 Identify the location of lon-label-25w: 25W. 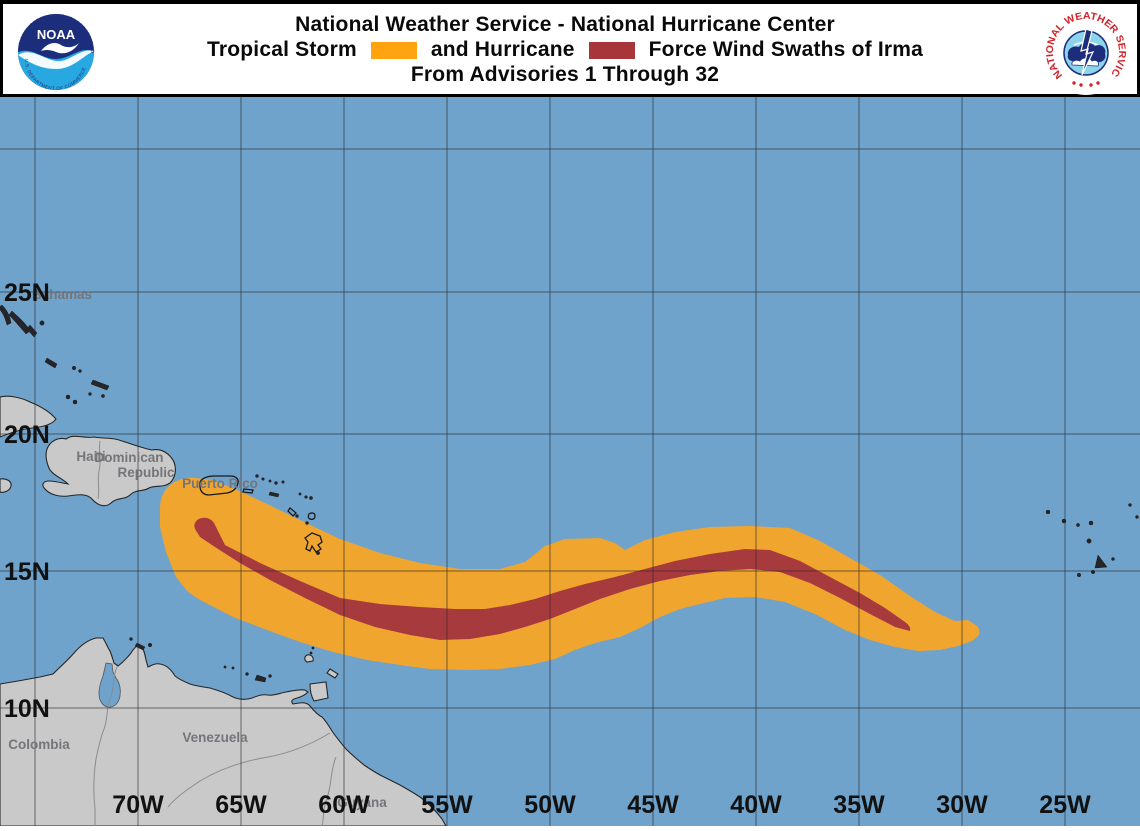
(1065, 805).